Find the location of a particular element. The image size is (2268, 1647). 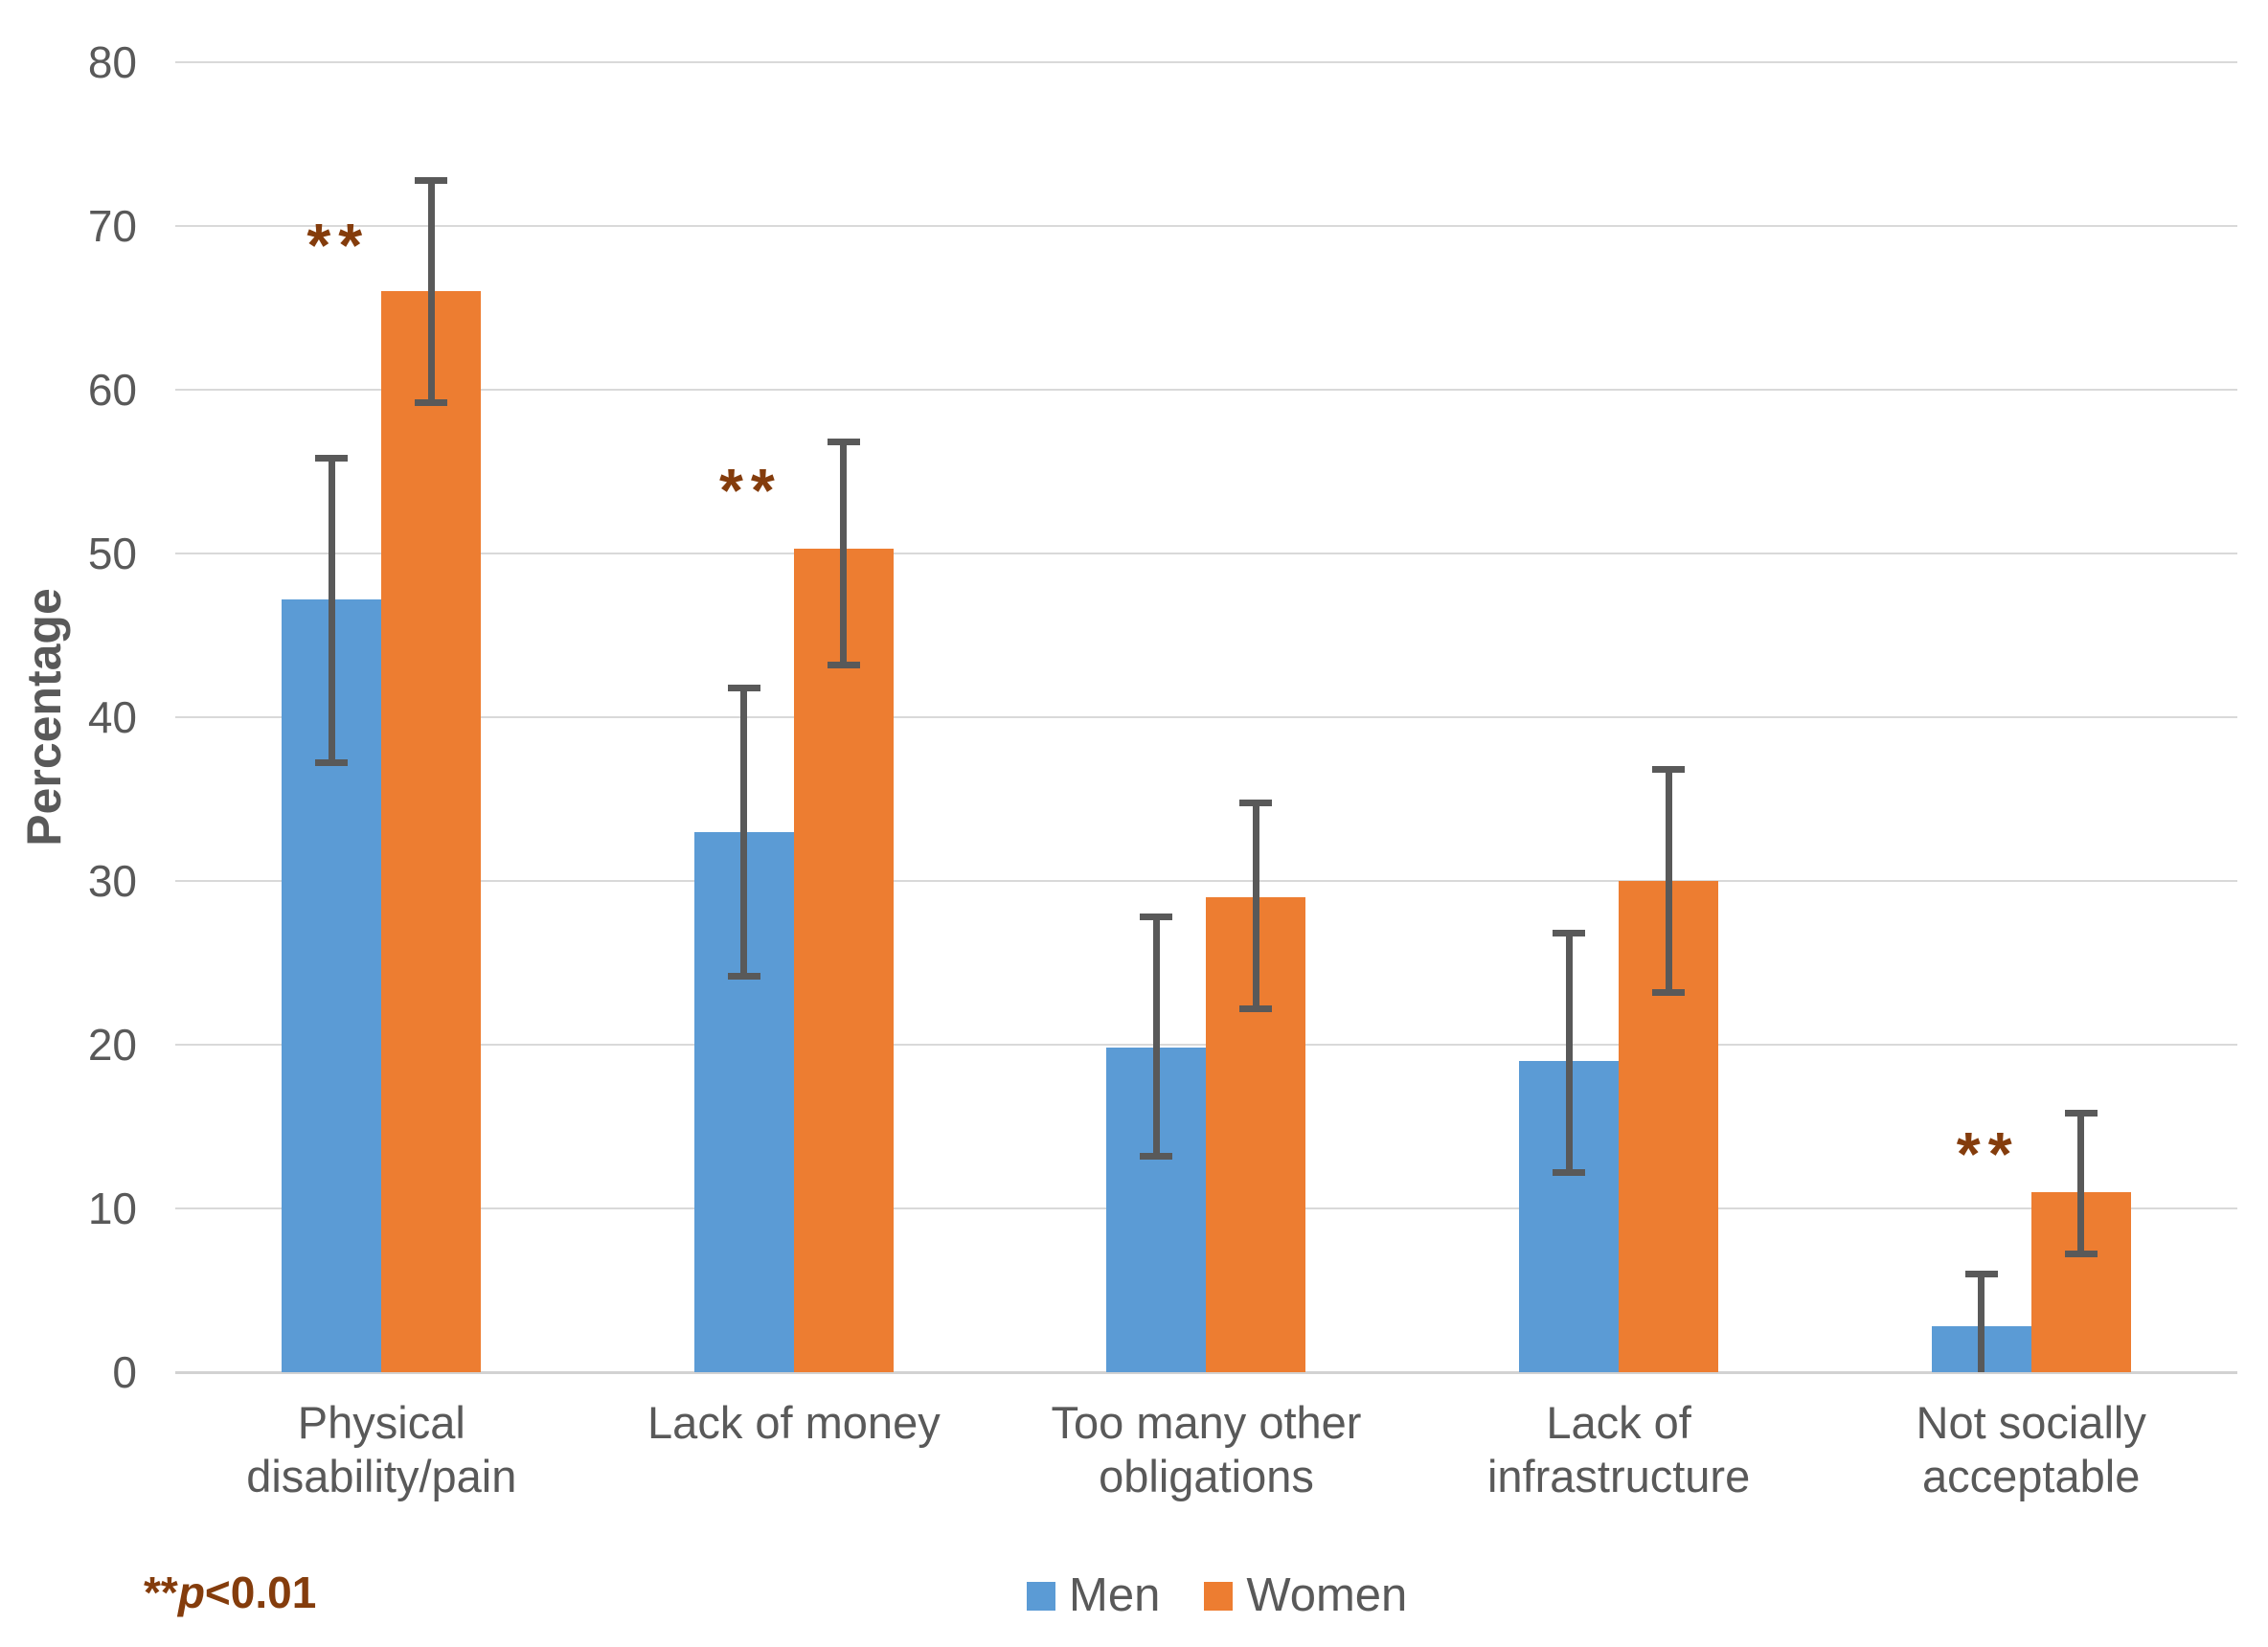

footnote-p-variable: p is located at coordinates (191, 1592).